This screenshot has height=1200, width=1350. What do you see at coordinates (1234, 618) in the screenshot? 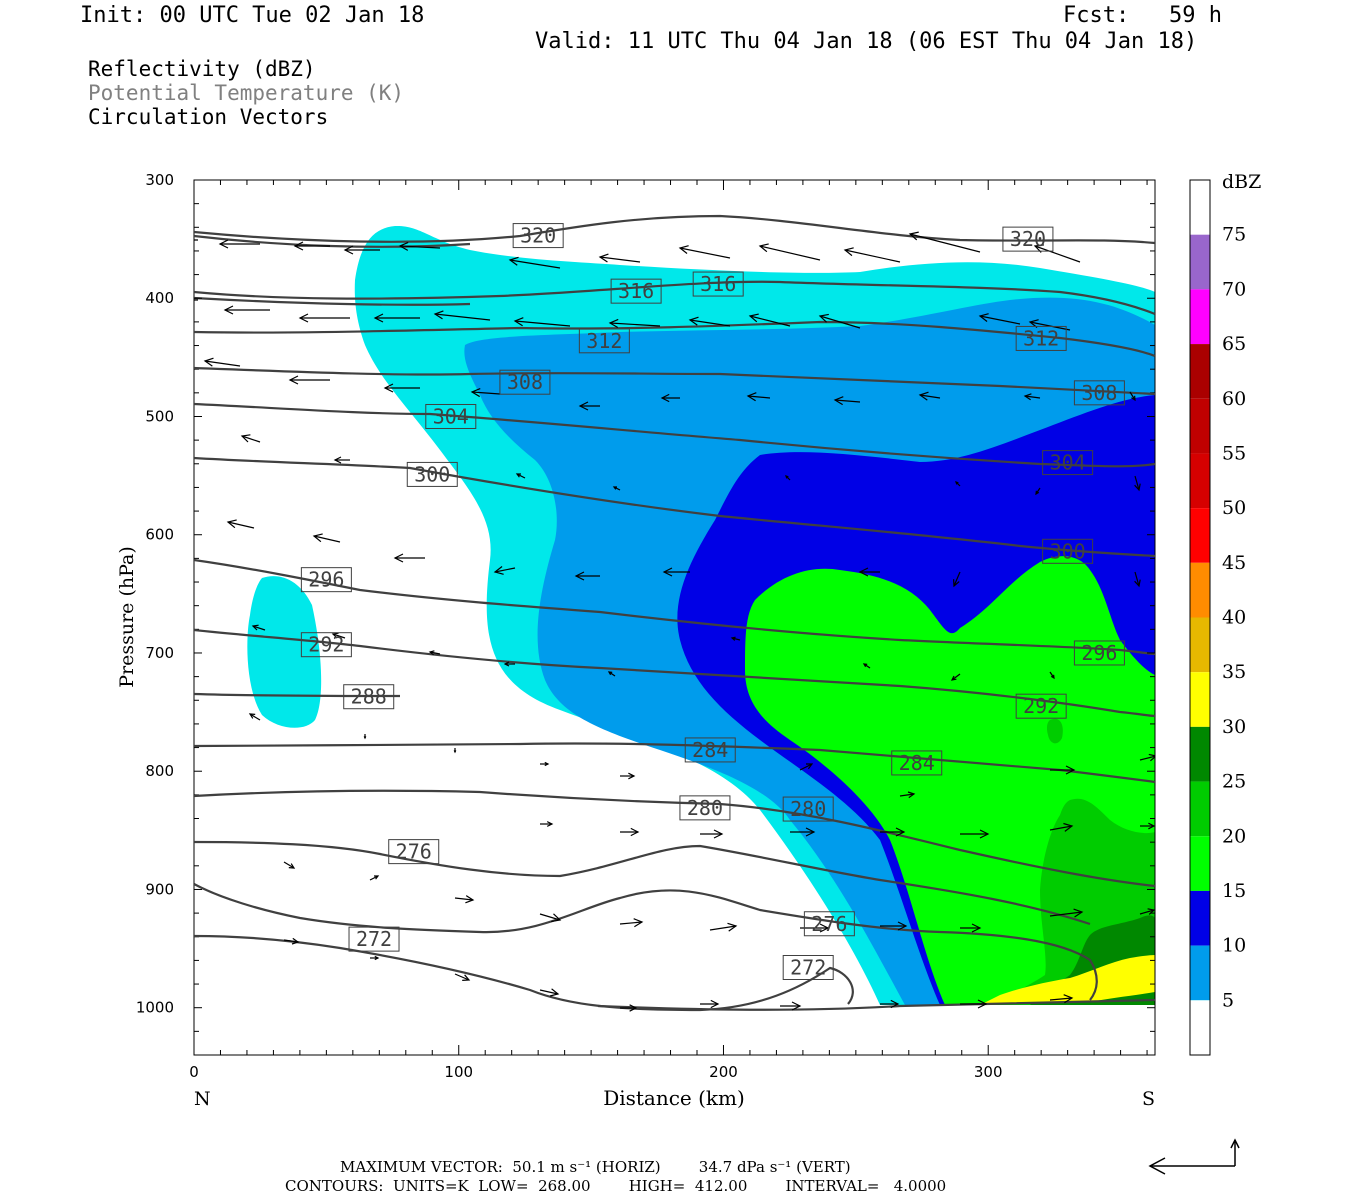
I see `colorbar-tick-label: 40` at bounding box center [1234, 618].